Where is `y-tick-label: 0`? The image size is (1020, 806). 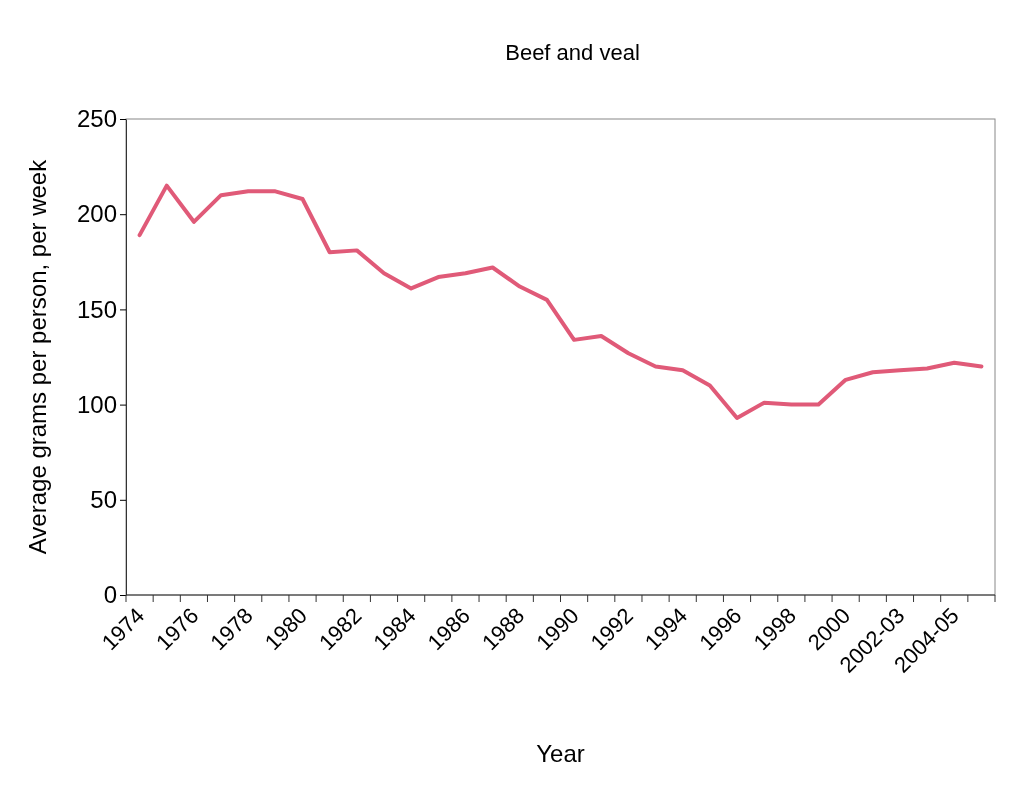 y-tick-label: 0 is located at coordinates (110, 595).